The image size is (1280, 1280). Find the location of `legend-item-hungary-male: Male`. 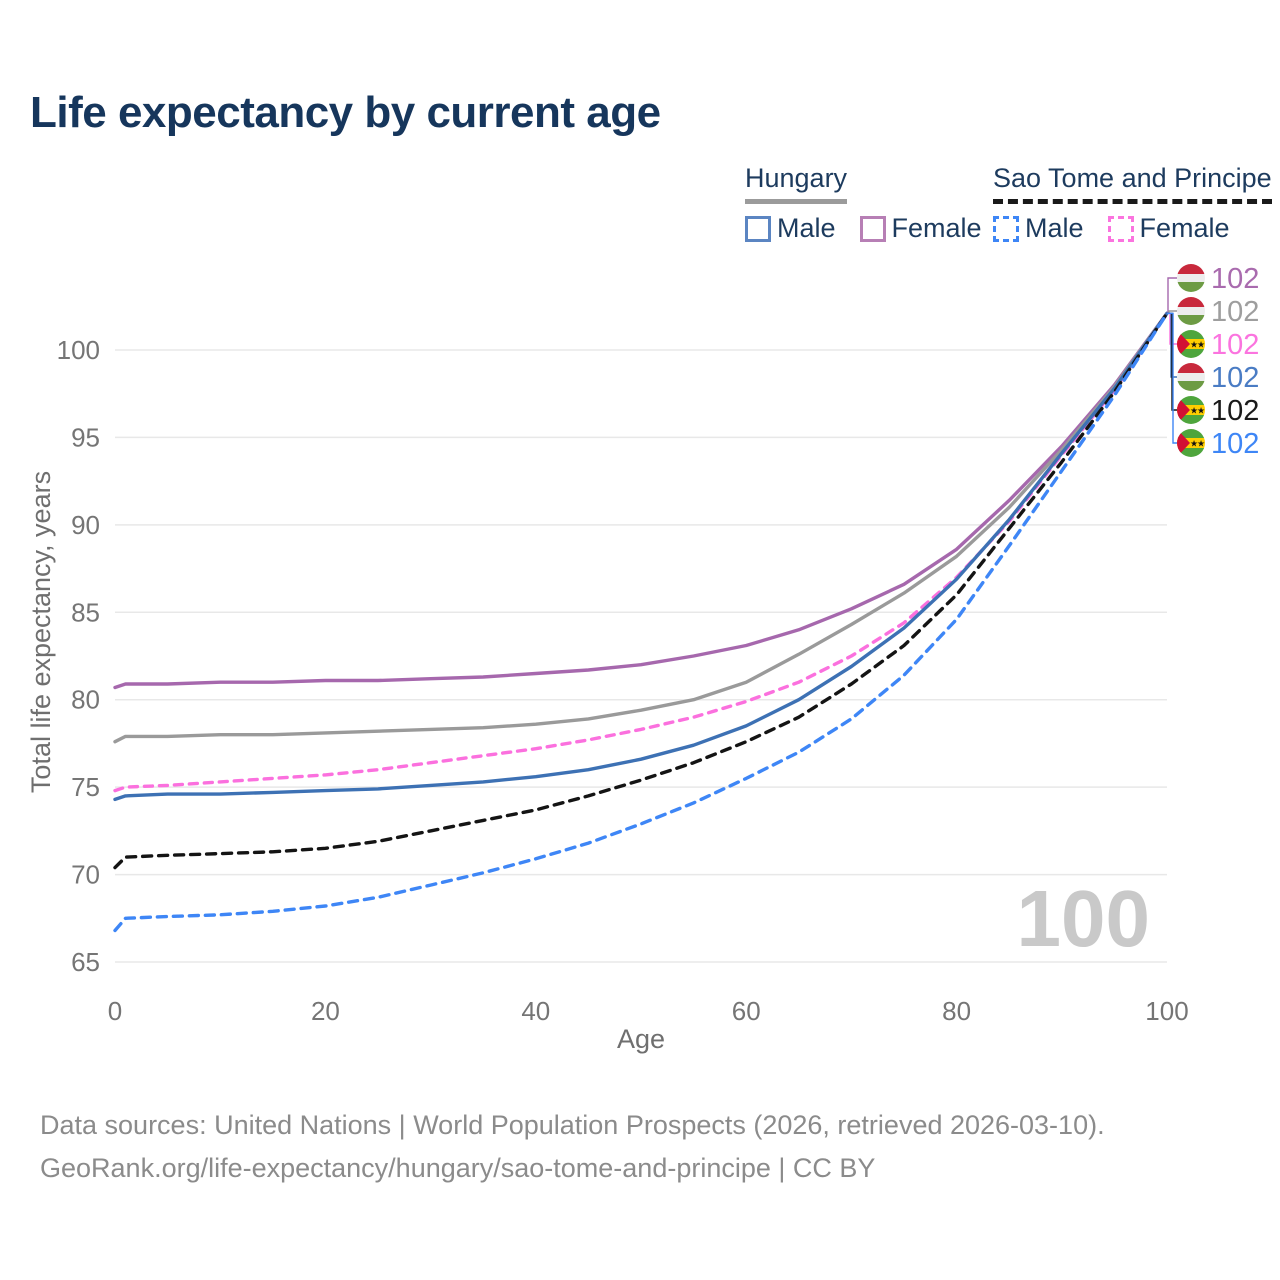

legend-item-hungary-male: Male is located at coordinates (790, 228).